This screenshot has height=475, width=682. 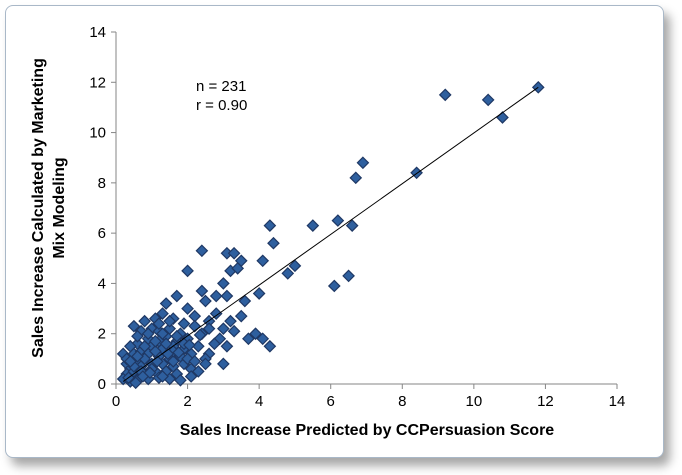 What do you see at coordinates (221, 86) in the screenshot?
I see `annotation-n: n = 231` at bounding box center [221, 86].